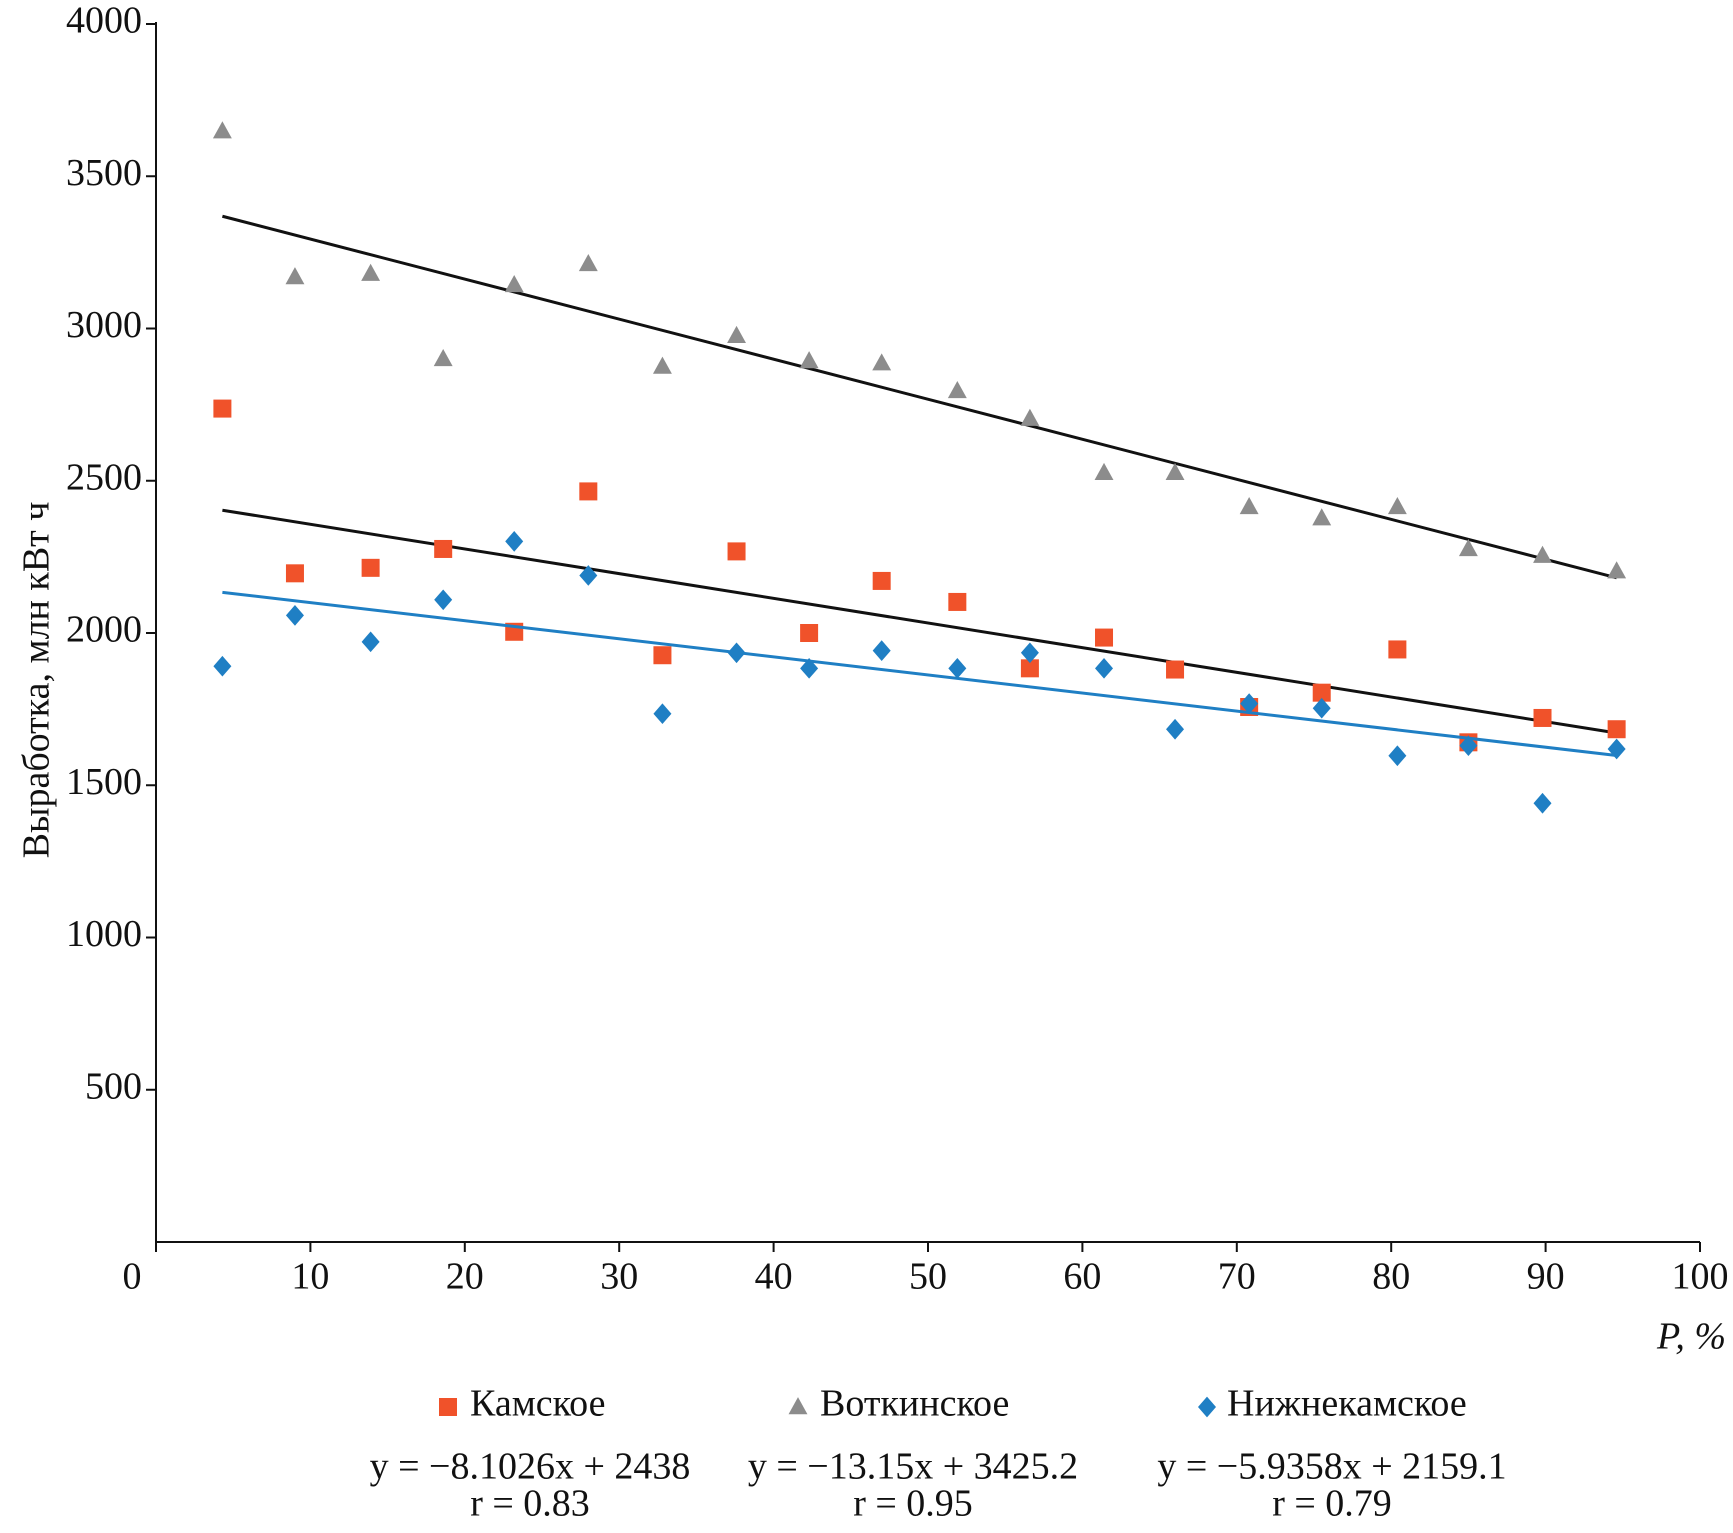 This screenshot has width=1733, height=1533. What do you see at coordinates (1331, 1467) in the screenshot?
I see `equation: y = −5.9358x + 2159.1` at bounding box center [1331, 1467].